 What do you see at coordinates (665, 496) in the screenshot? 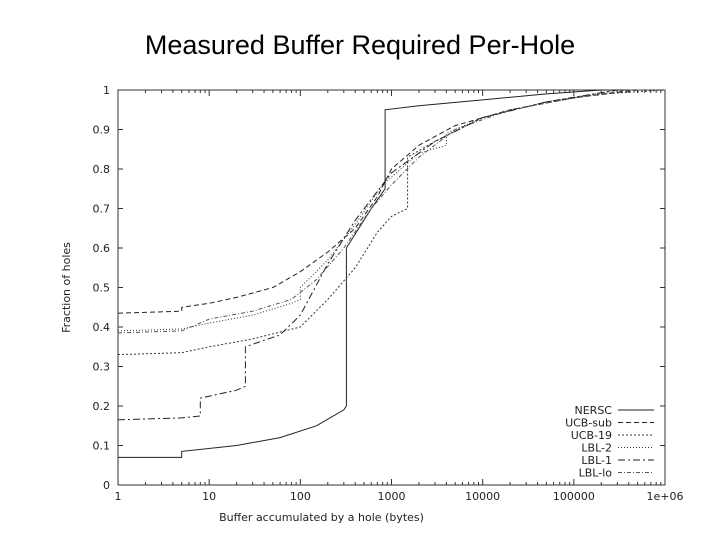
I see `x-tick-label: 1e+06` at bounding box center [665, 496].